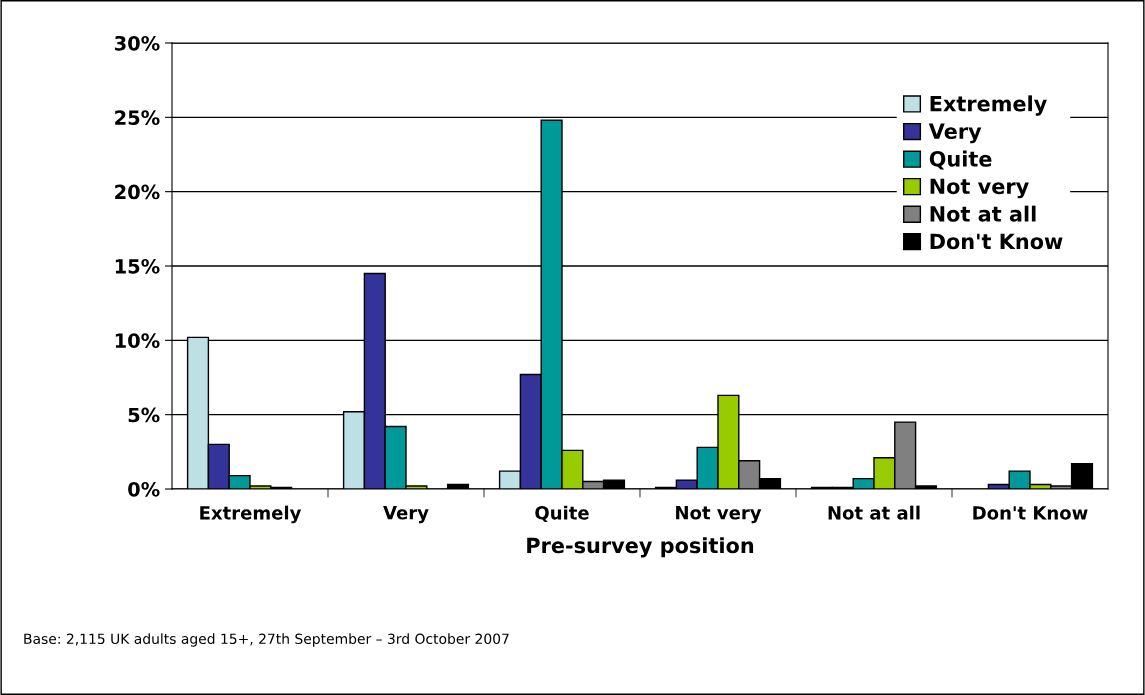 The height and width of the screenshot is (695, 1145). I want to click on x-tick-label: Quite, so click(562, 514).